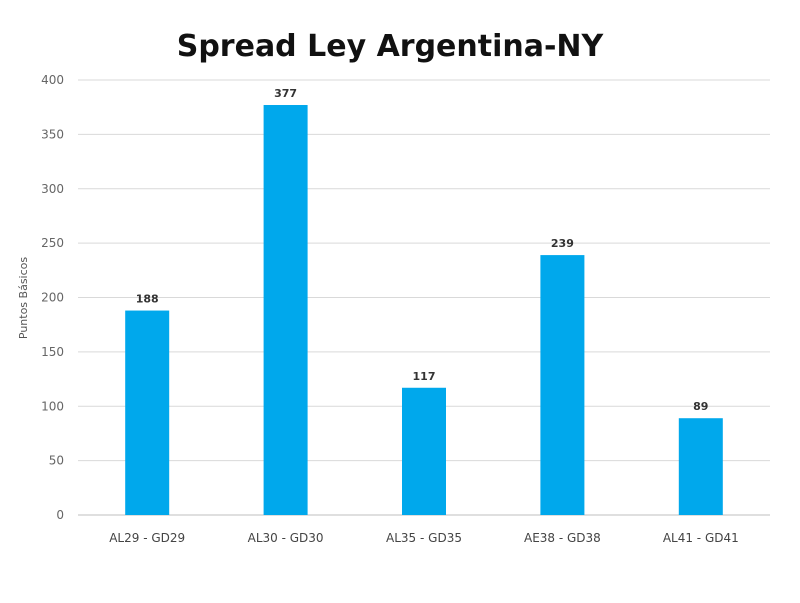 The height and width of the screenshot is (603, 800). I want to click on y-tick-label: 200, so click(52, 298).